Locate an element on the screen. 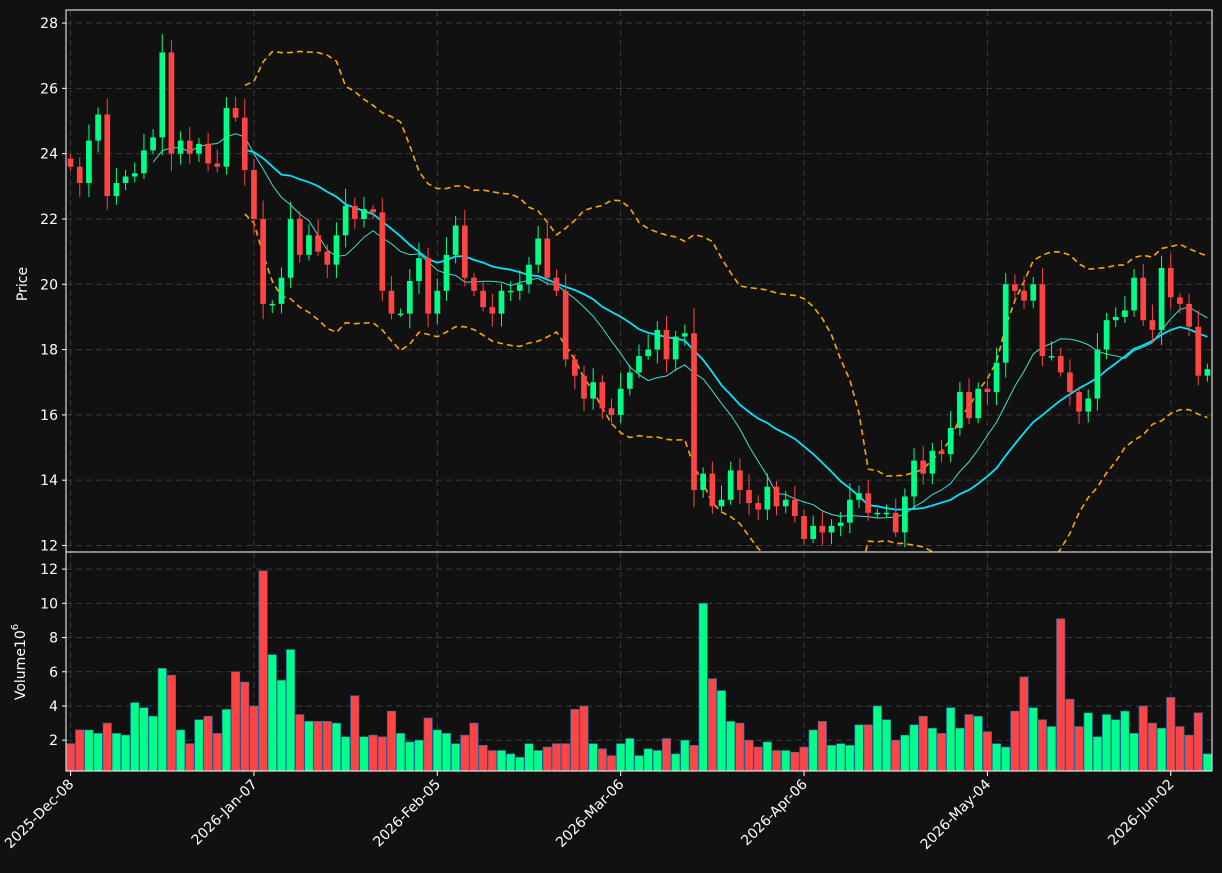 This screenshot has height=873, width=1222. volume-axis-label: Volume106 is located at coordinates (19, 662).